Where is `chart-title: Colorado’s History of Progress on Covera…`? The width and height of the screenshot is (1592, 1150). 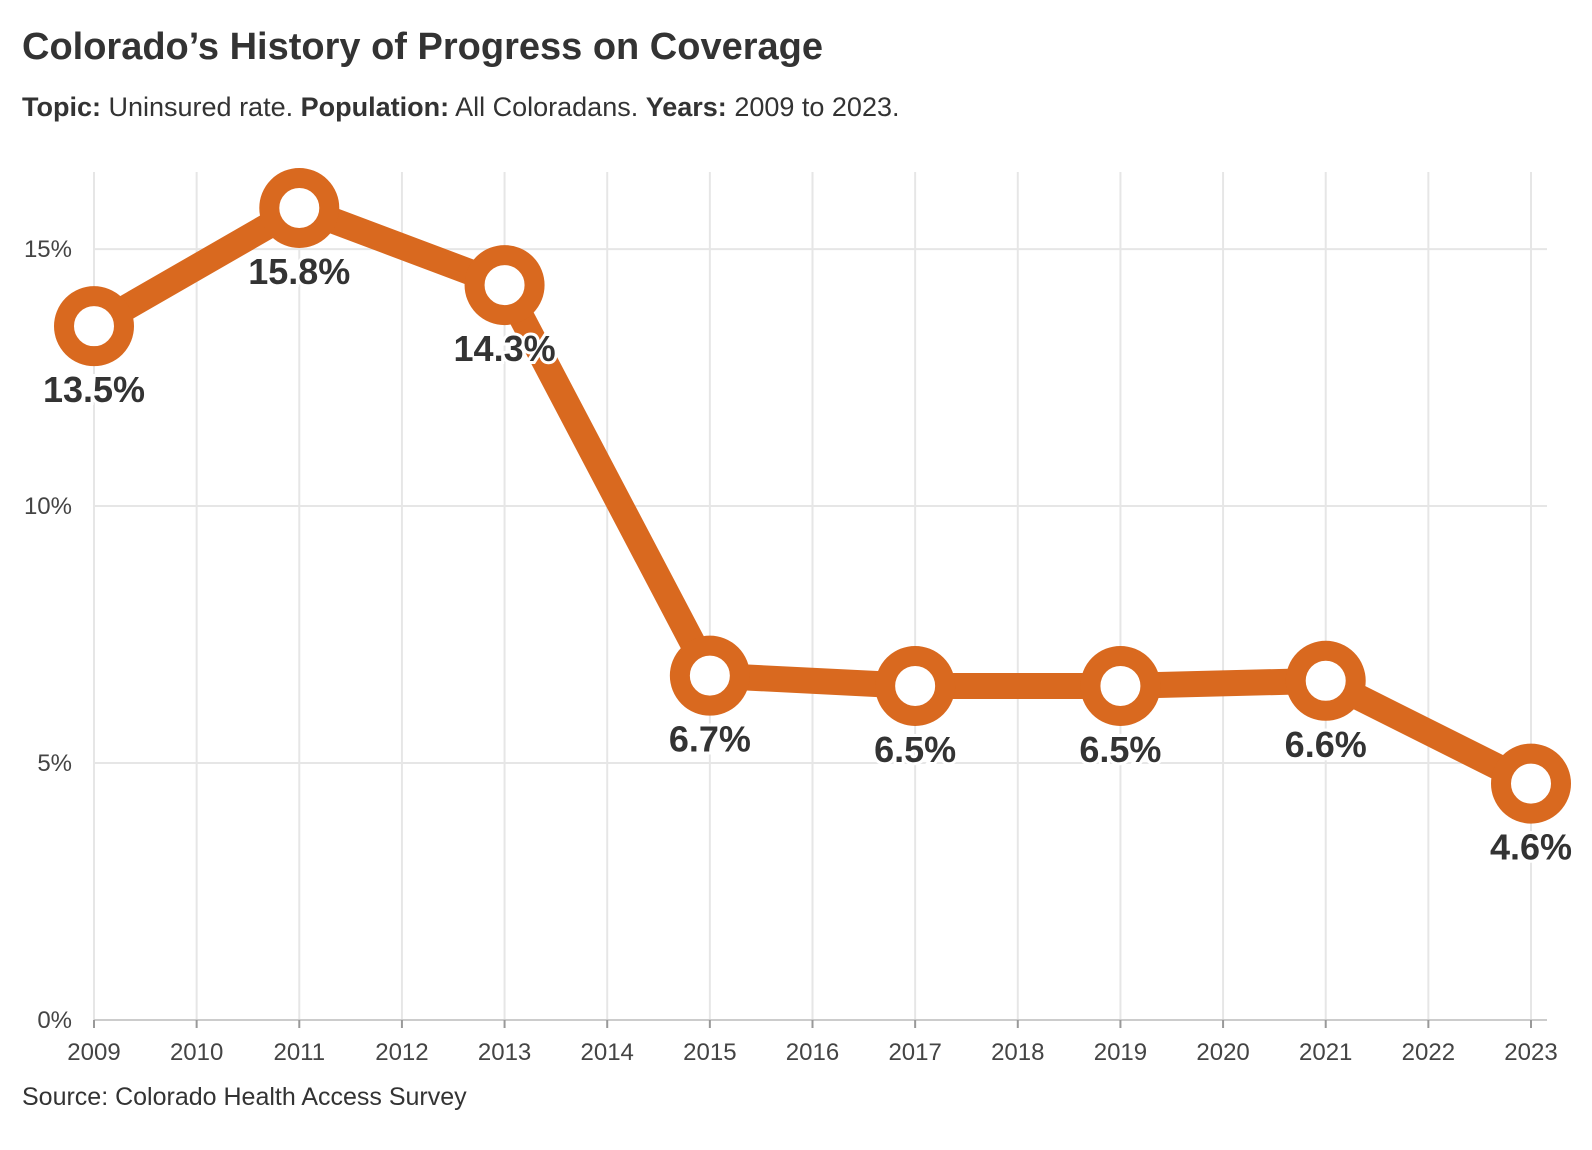 chart-title: Colorado’s History of Progress on Covera… is located at coordinates (422, 47).